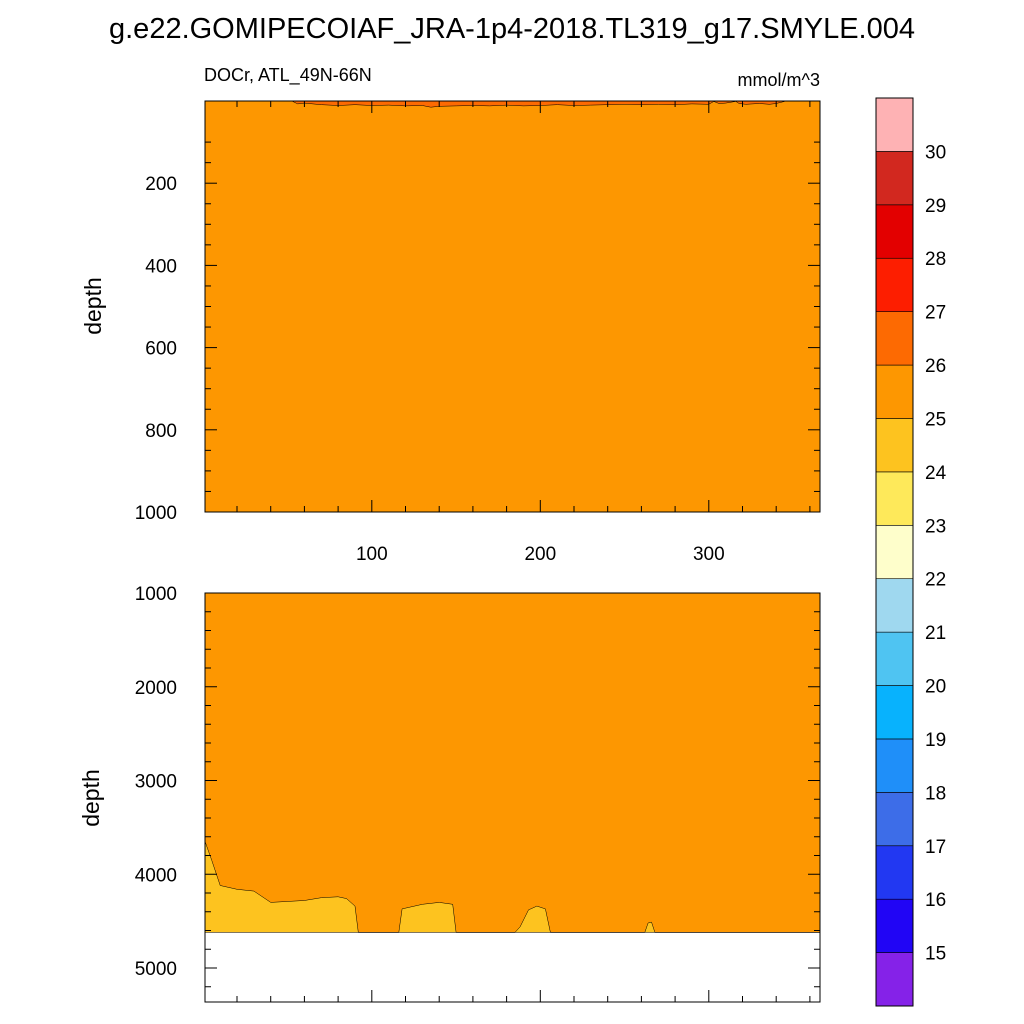 This screenshot has height=1024, width=1024. I want to click on colorbar-label: 26, so click(935, 366).